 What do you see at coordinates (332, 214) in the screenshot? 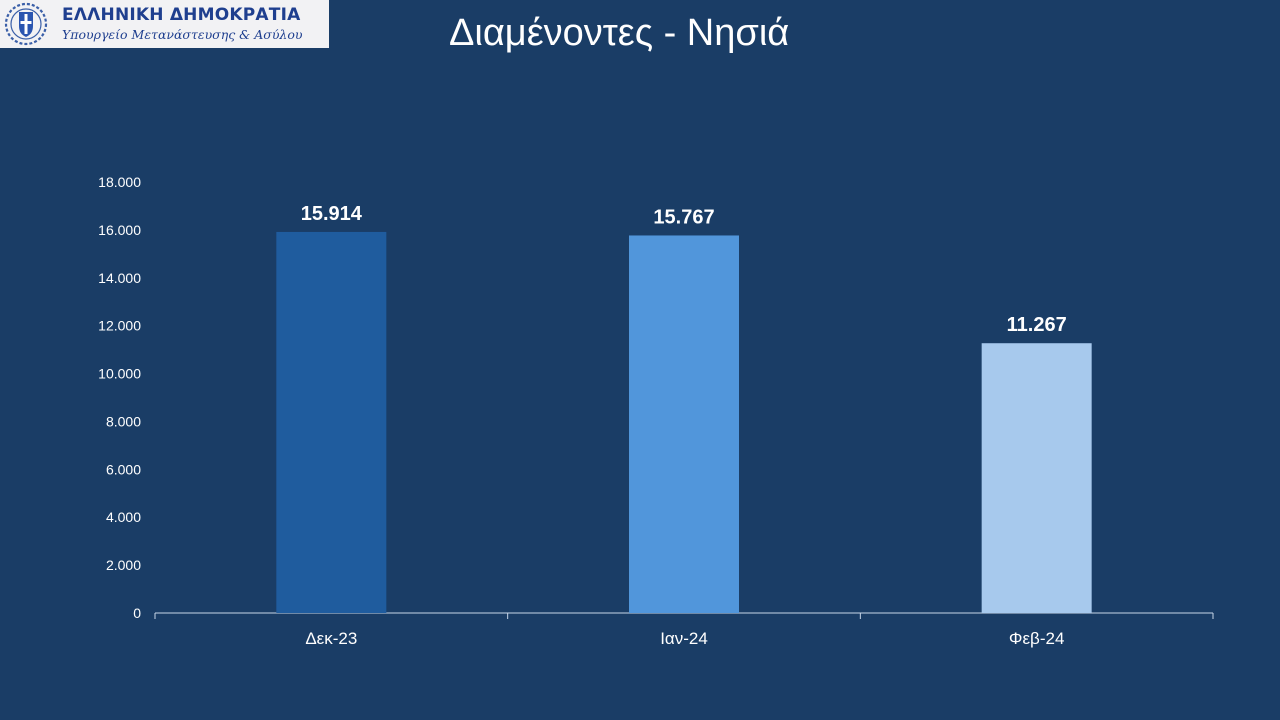
I see `data-label: 15.914` at bounding box center [332, 214].